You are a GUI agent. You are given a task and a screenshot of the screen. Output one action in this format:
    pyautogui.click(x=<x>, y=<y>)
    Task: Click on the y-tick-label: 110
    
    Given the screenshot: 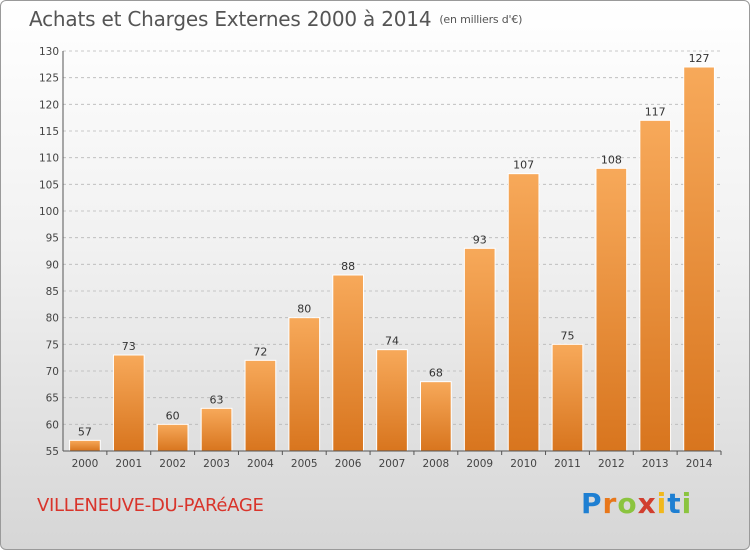 What is the action you would take?
    pyautogui.click(x=49, y=159)
    